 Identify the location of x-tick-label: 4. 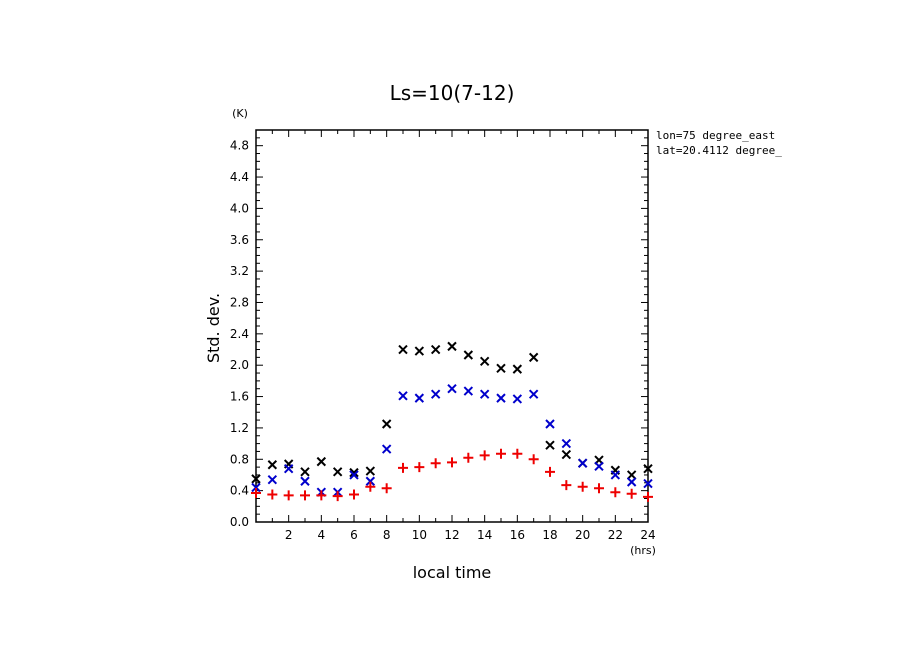
(322, 535).